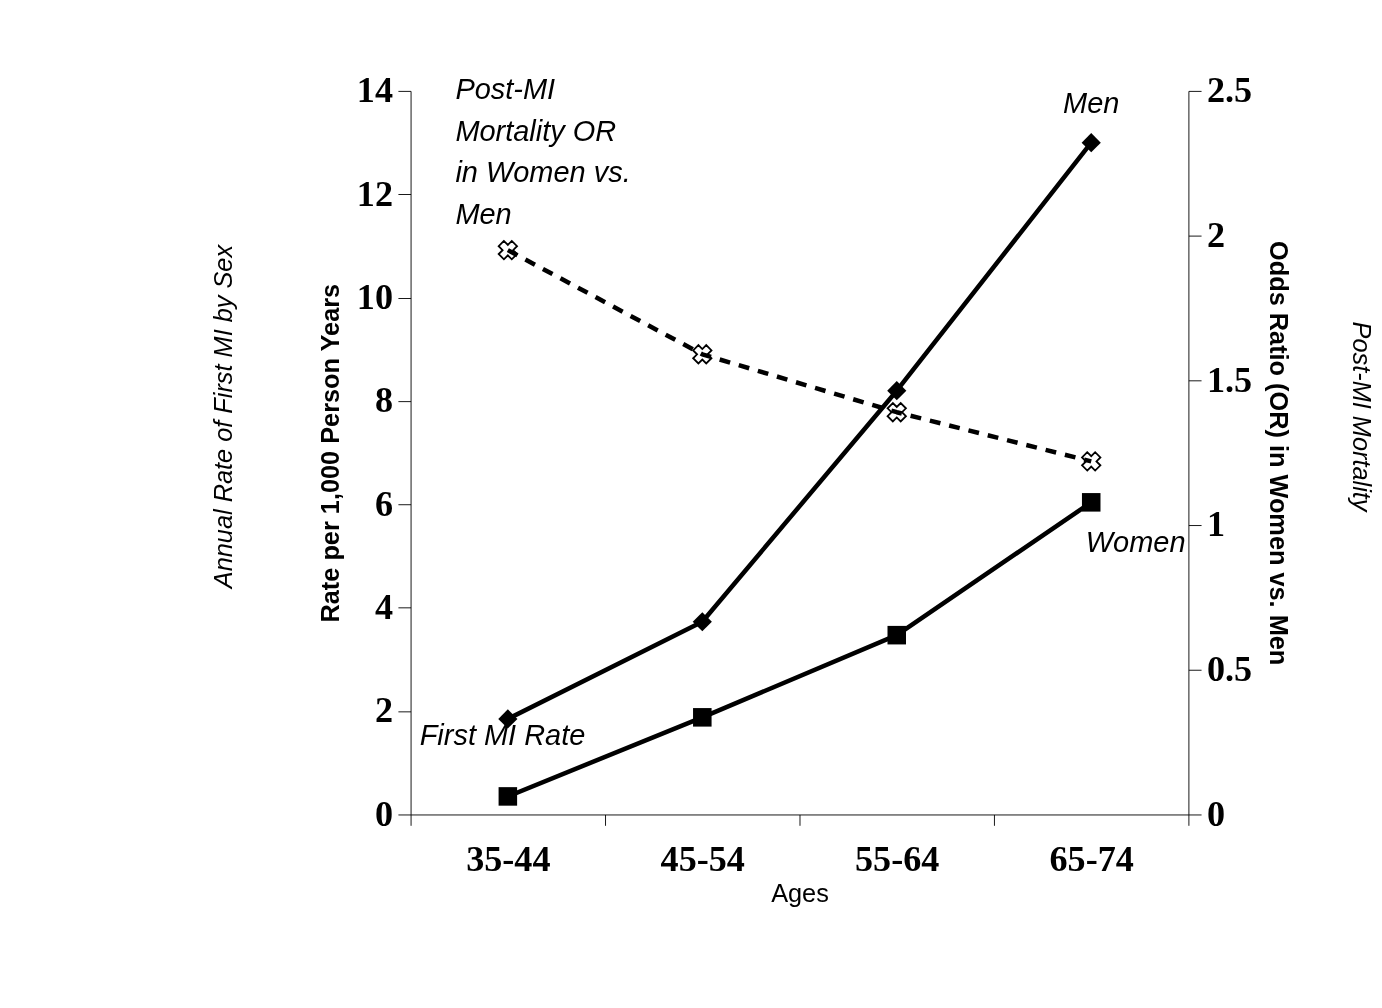 Image resolution: width=1382 pixels, height=1008 pixels. What do you see at coordinates (543, 151) in the screenshot?
I see `series-label: Post-MI Mortality OR in Women vs. Men` at bounding box center [543, 151].